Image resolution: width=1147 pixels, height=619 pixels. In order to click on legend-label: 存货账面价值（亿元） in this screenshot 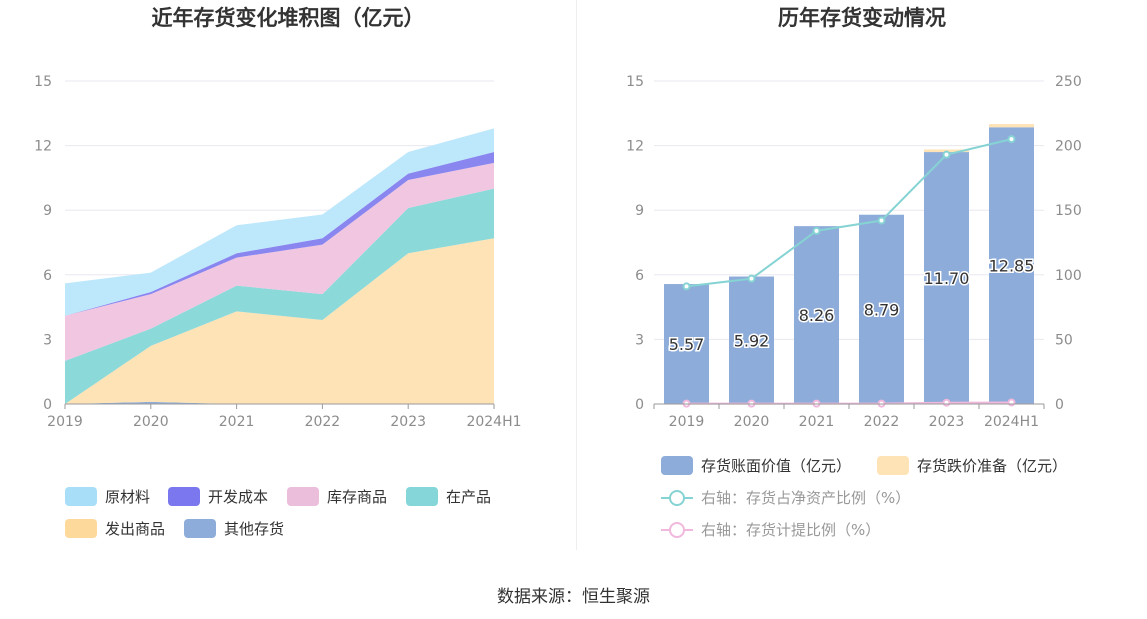, I will do `click(776, 466)`.